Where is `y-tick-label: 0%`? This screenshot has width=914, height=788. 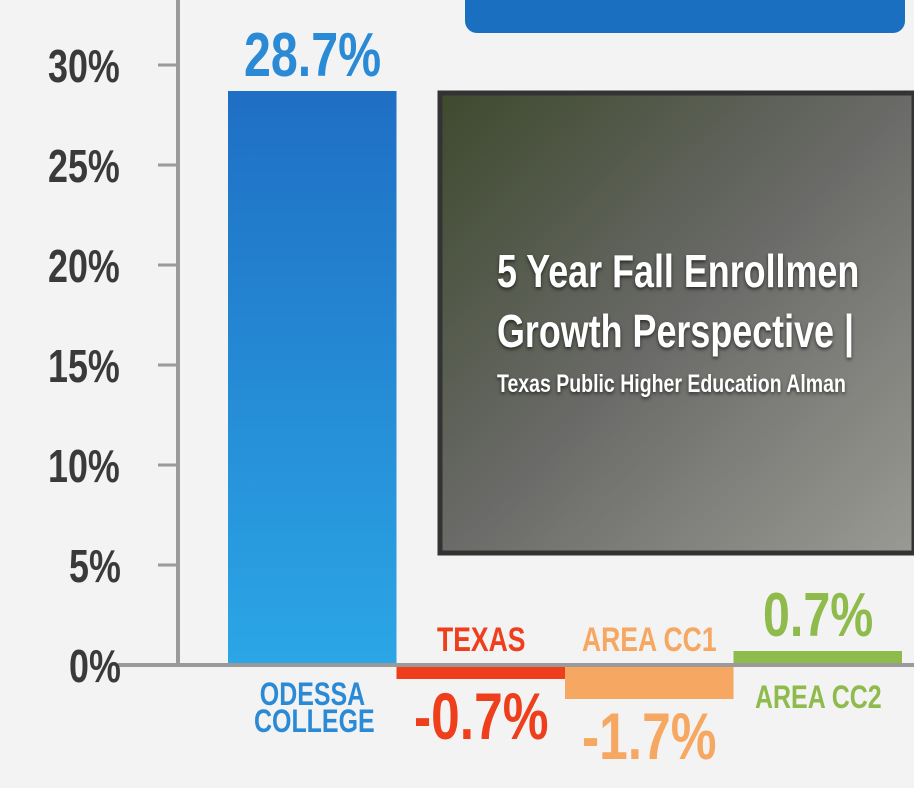
y-tick-label: 0% is located at coordinates (94, 666).